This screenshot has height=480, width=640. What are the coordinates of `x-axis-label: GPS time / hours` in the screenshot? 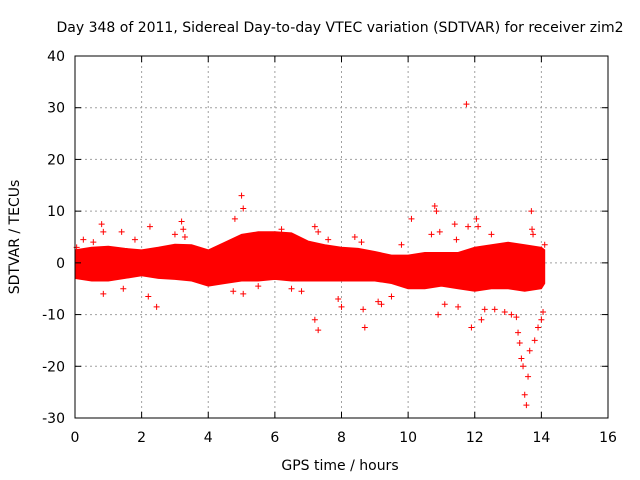 It's located at (339, 466).